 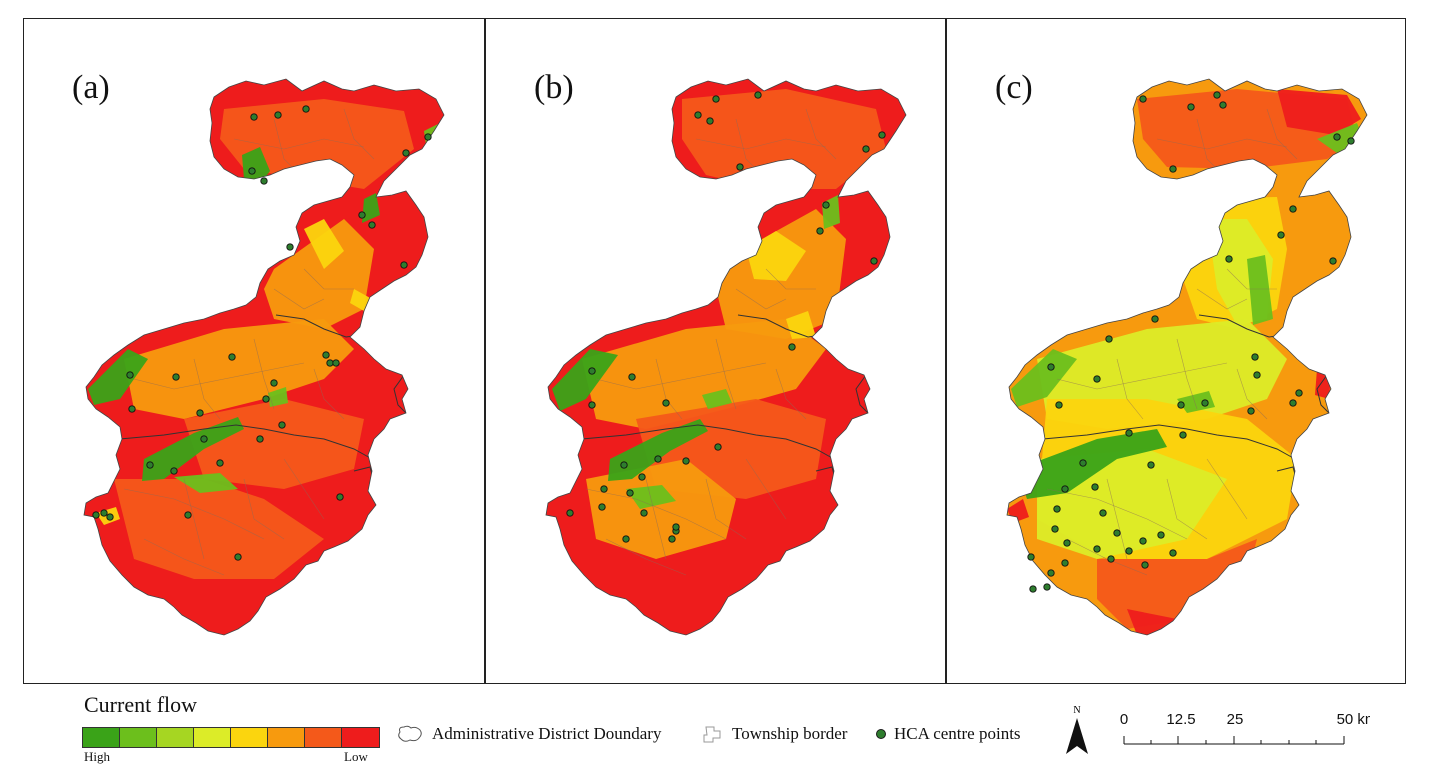 I want to click on admin-boundary-label: Administrative District Doundary, so click(x=547, y=733).